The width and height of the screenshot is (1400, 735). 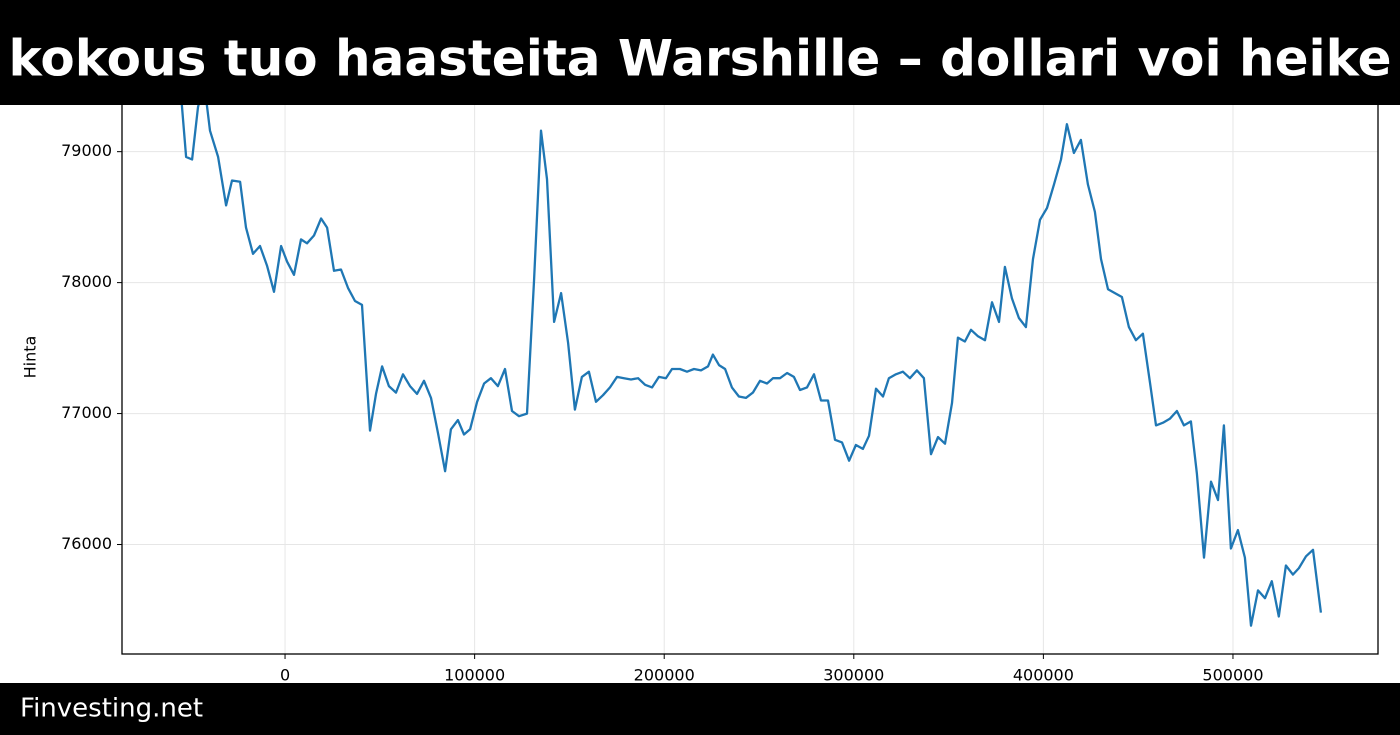 What do you see at coordinates (1232, 675) in the screenshot?
I see `x-tick-label: 500000` at bounding box center [1232, 675].